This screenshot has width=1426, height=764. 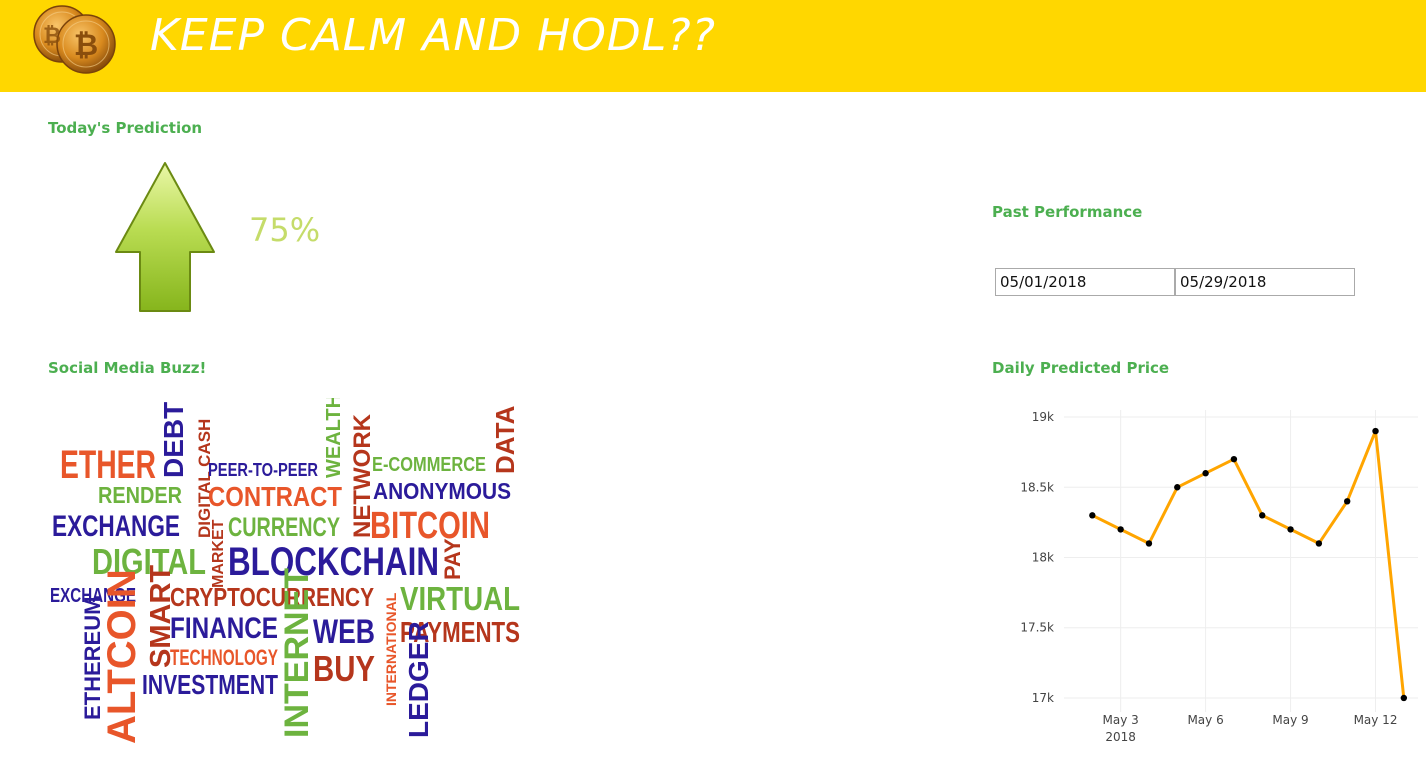 I want to click on x-year-label: 2018, so click(x=1120, y=737).